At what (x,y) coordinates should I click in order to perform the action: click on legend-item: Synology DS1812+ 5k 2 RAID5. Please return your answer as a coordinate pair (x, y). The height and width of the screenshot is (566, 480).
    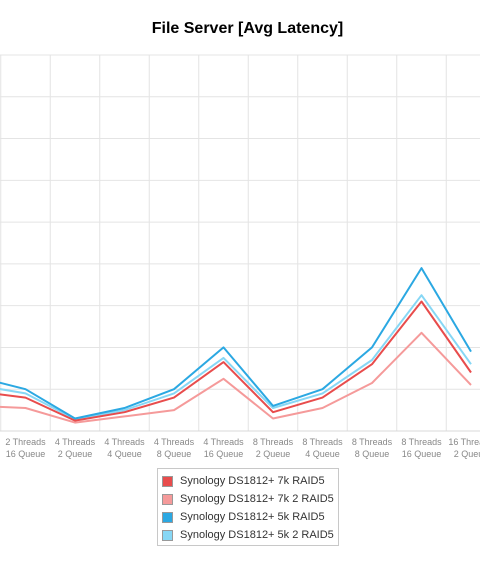
    Looking at the image, I should click on (250, 535).